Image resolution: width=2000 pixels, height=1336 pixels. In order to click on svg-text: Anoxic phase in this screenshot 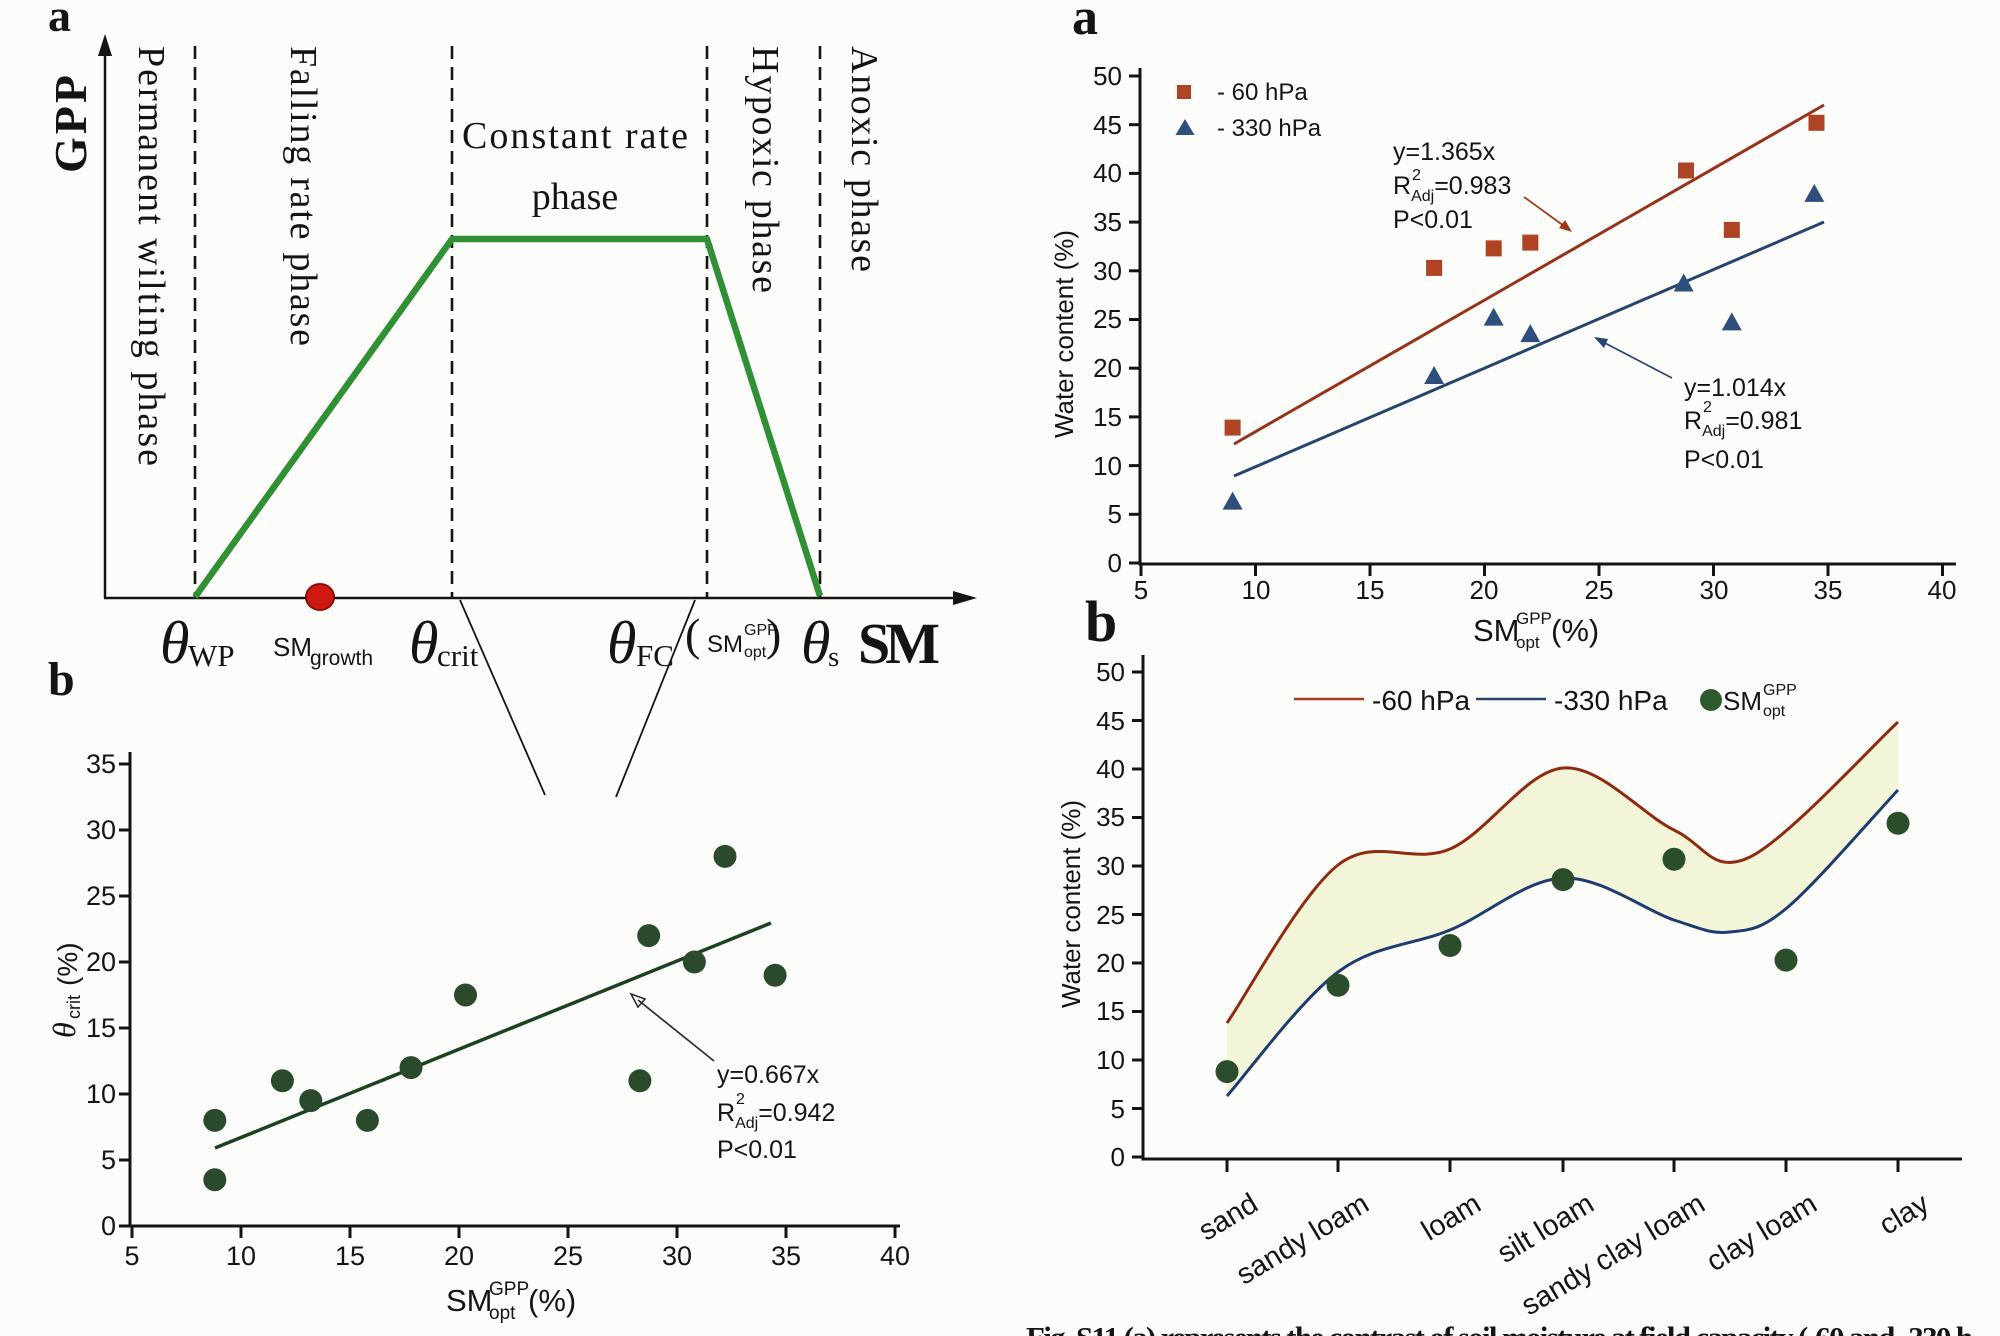, I will do `click(864, 159)`.